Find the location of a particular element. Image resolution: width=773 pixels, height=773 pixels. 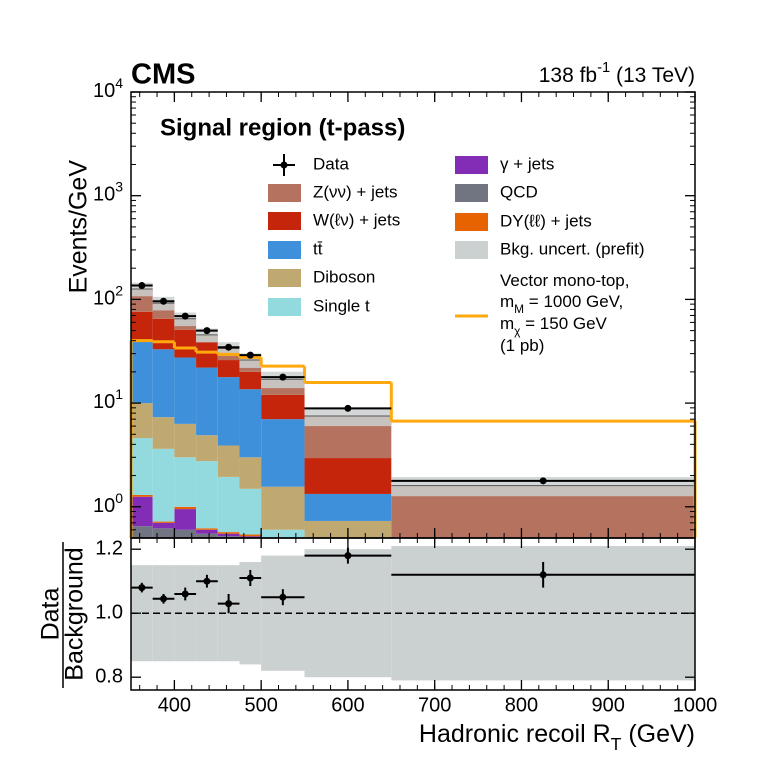

y-tick-label: 10⁴ is located at coordinates (108, 89).